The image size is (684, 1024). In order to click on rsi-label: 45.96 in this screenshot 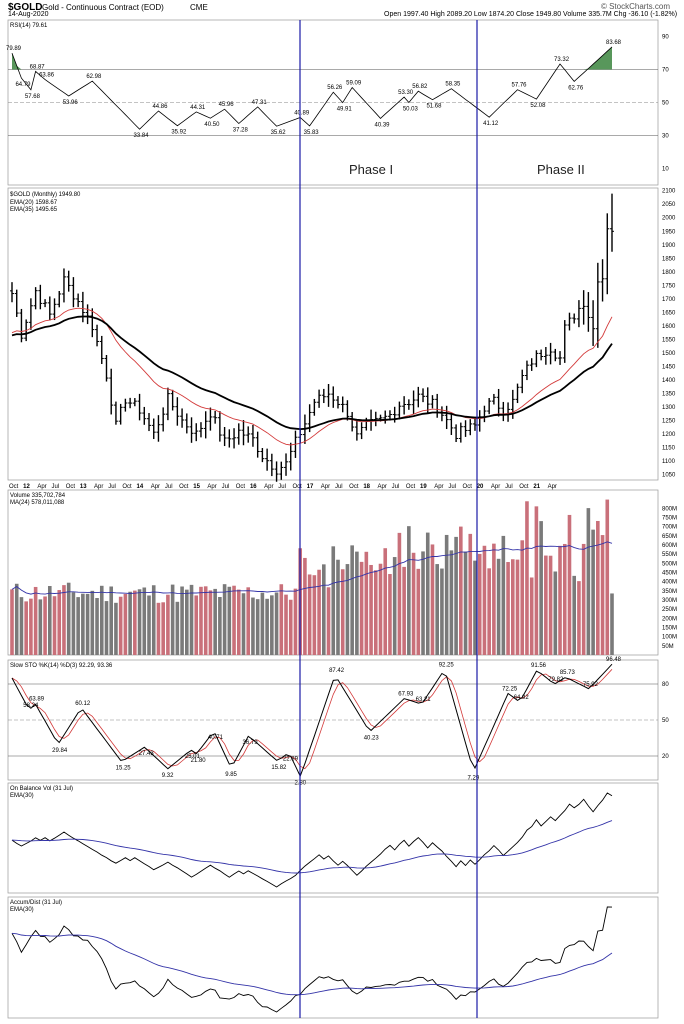, I will do `click(227, 105)`.